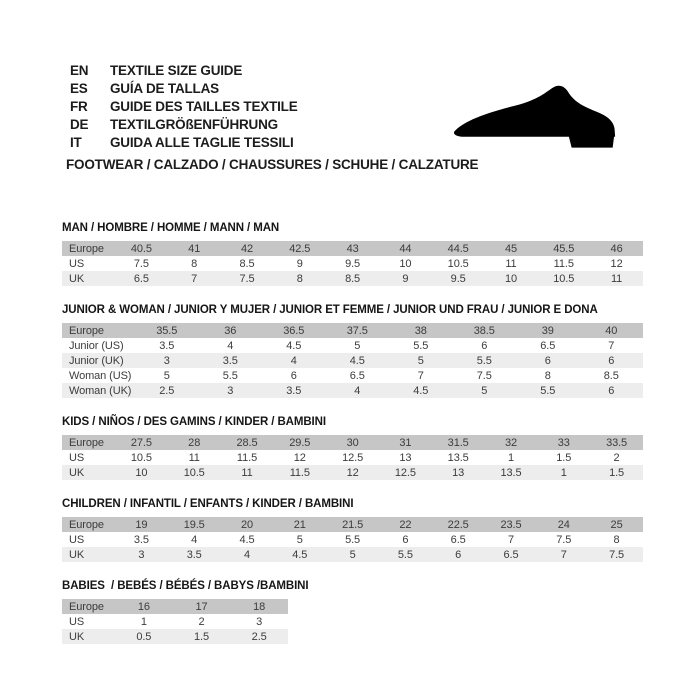  Describe the element at coordinates (294, 330) in the screenshot. I see `size-value: 36.5` at that location.